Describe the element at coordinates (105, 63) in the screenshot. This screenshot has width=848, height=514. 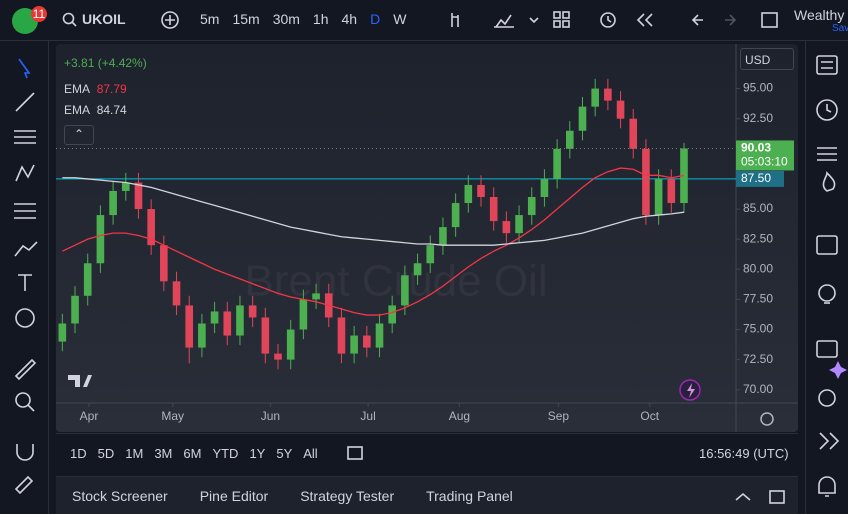
I see `price-change: +3.81 (+4.42%)` at that location.